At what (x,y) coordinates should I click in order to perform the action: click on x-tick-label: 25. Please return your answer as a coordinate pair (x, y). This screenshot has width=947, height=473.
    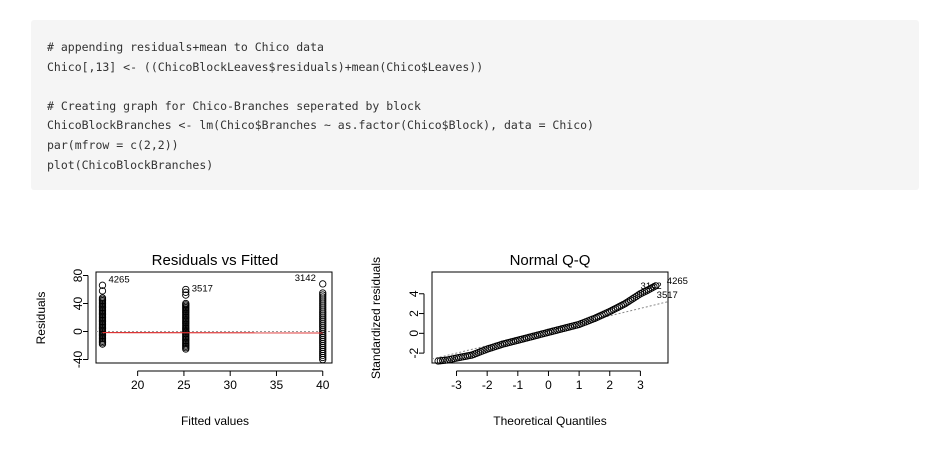
    Looking at the image, I should click on (184, 385).